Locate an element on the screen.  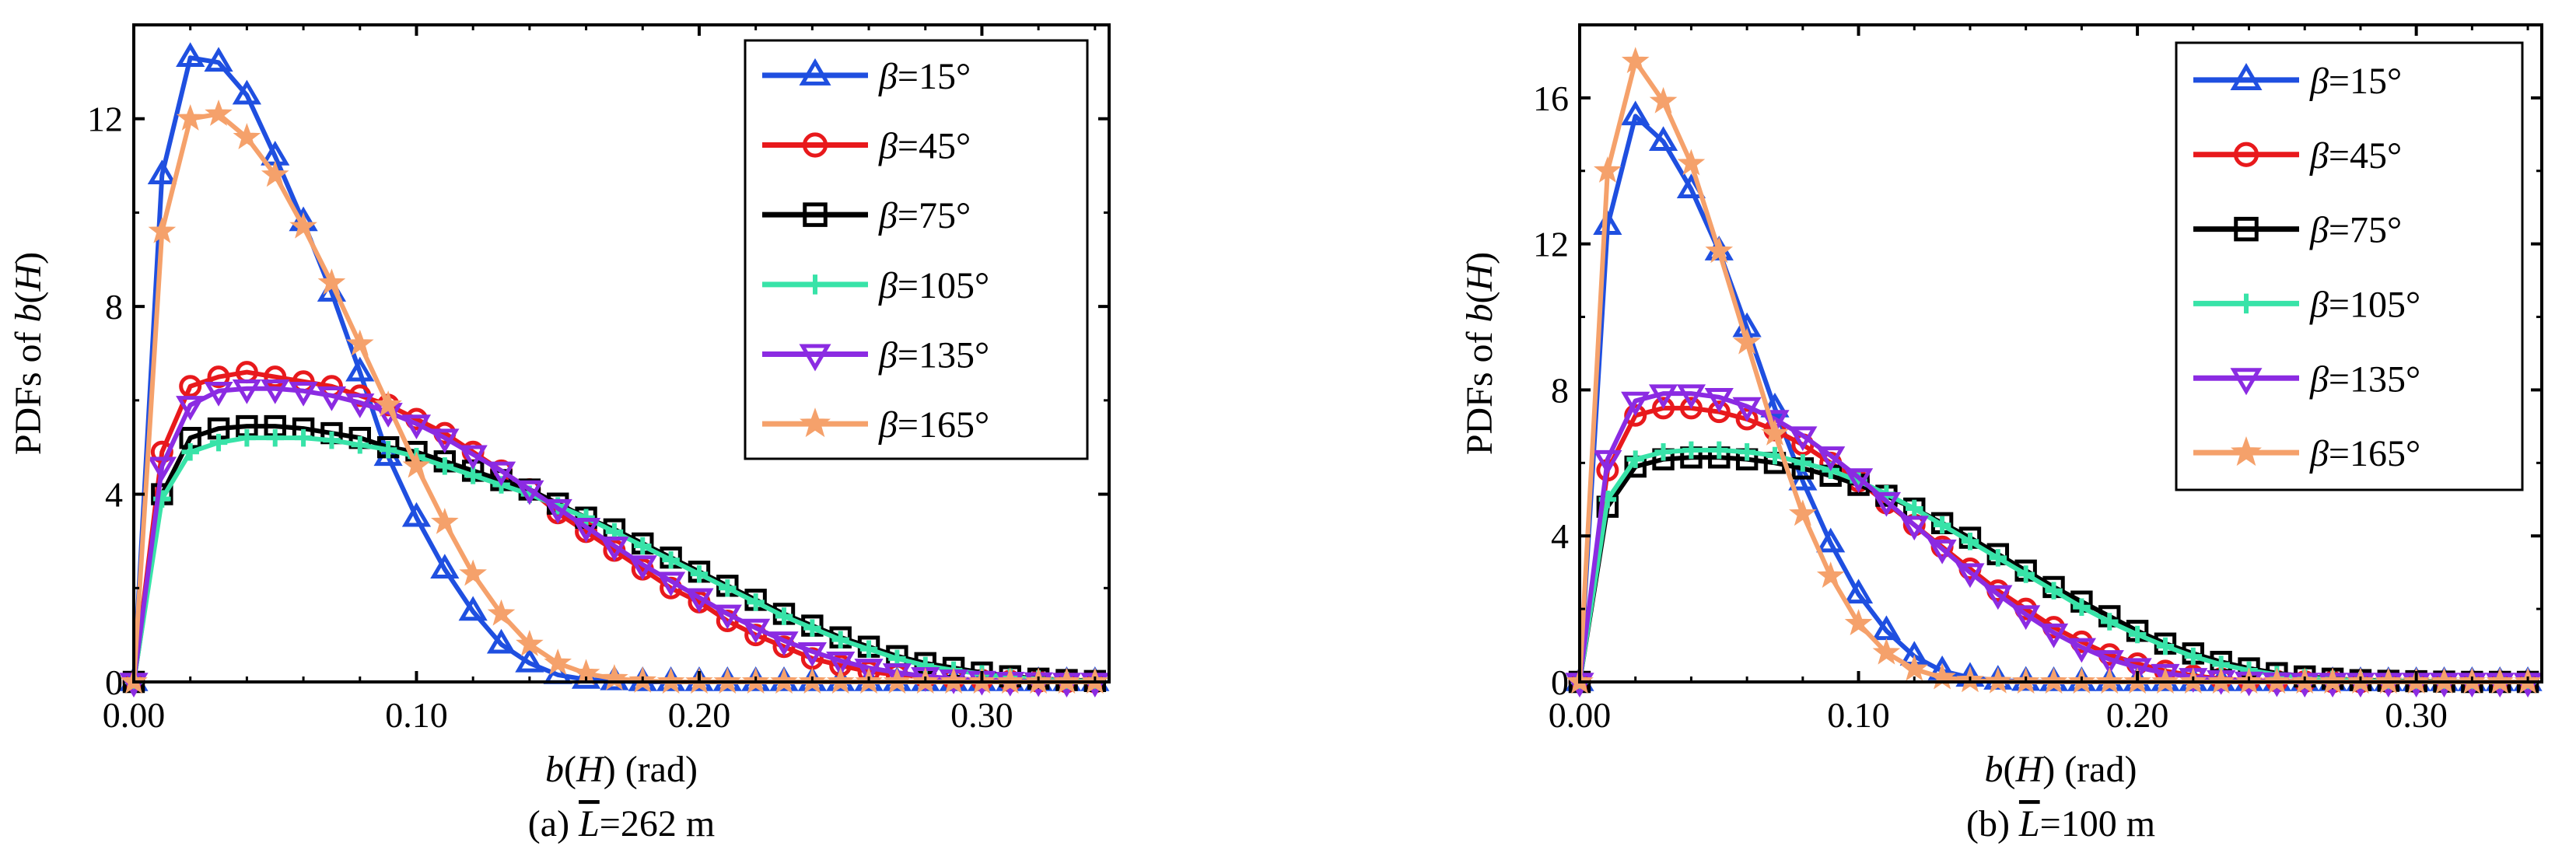
legend-box is located at coordinates (2350, 266).